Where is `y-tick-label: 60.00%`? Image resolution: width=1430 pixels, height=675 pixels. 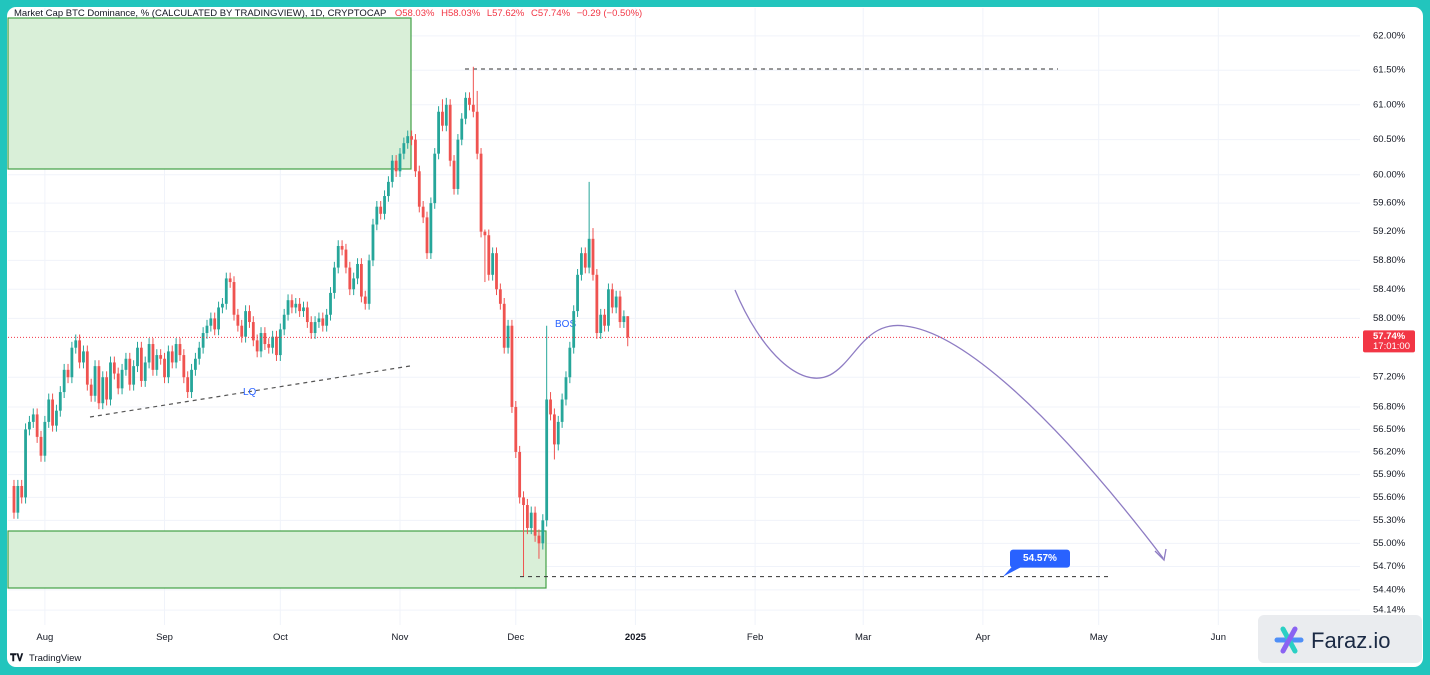 y-tick-label: 60.00% is located at coordinates (1389, 174).